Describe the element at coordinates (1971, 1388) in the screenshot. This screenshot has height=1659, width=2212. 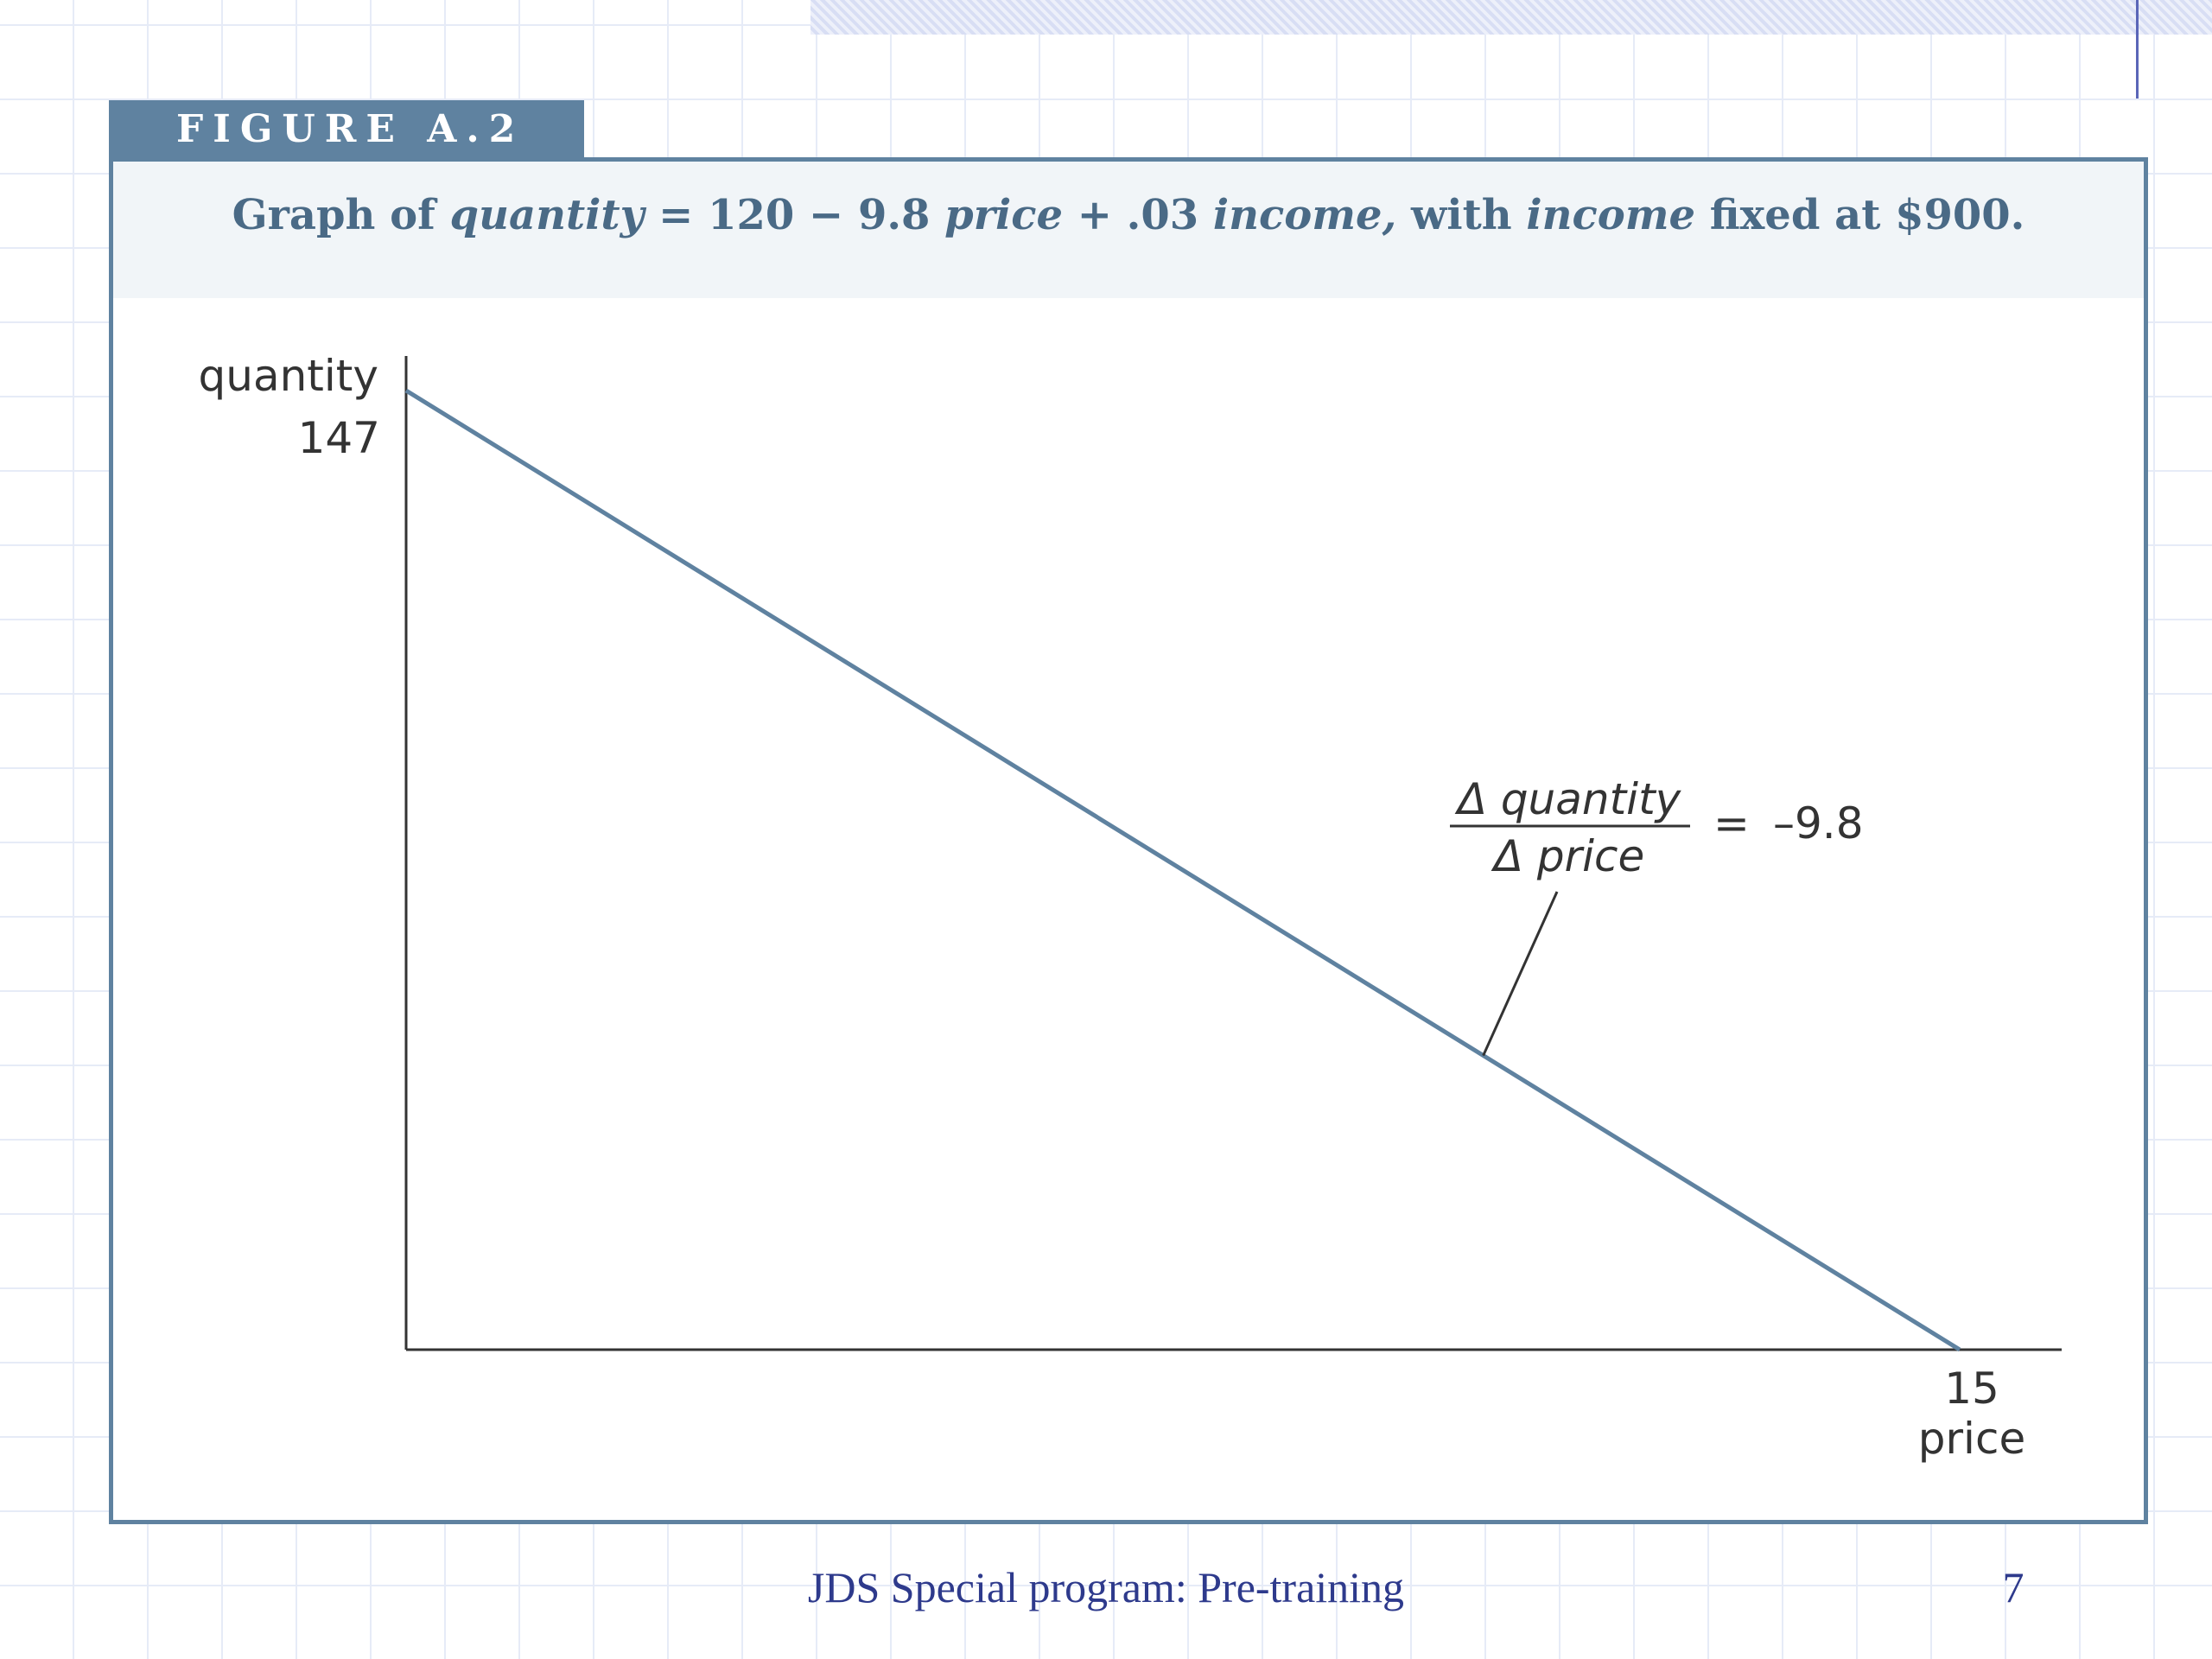
I see `x-tick-label: 15` at that location.